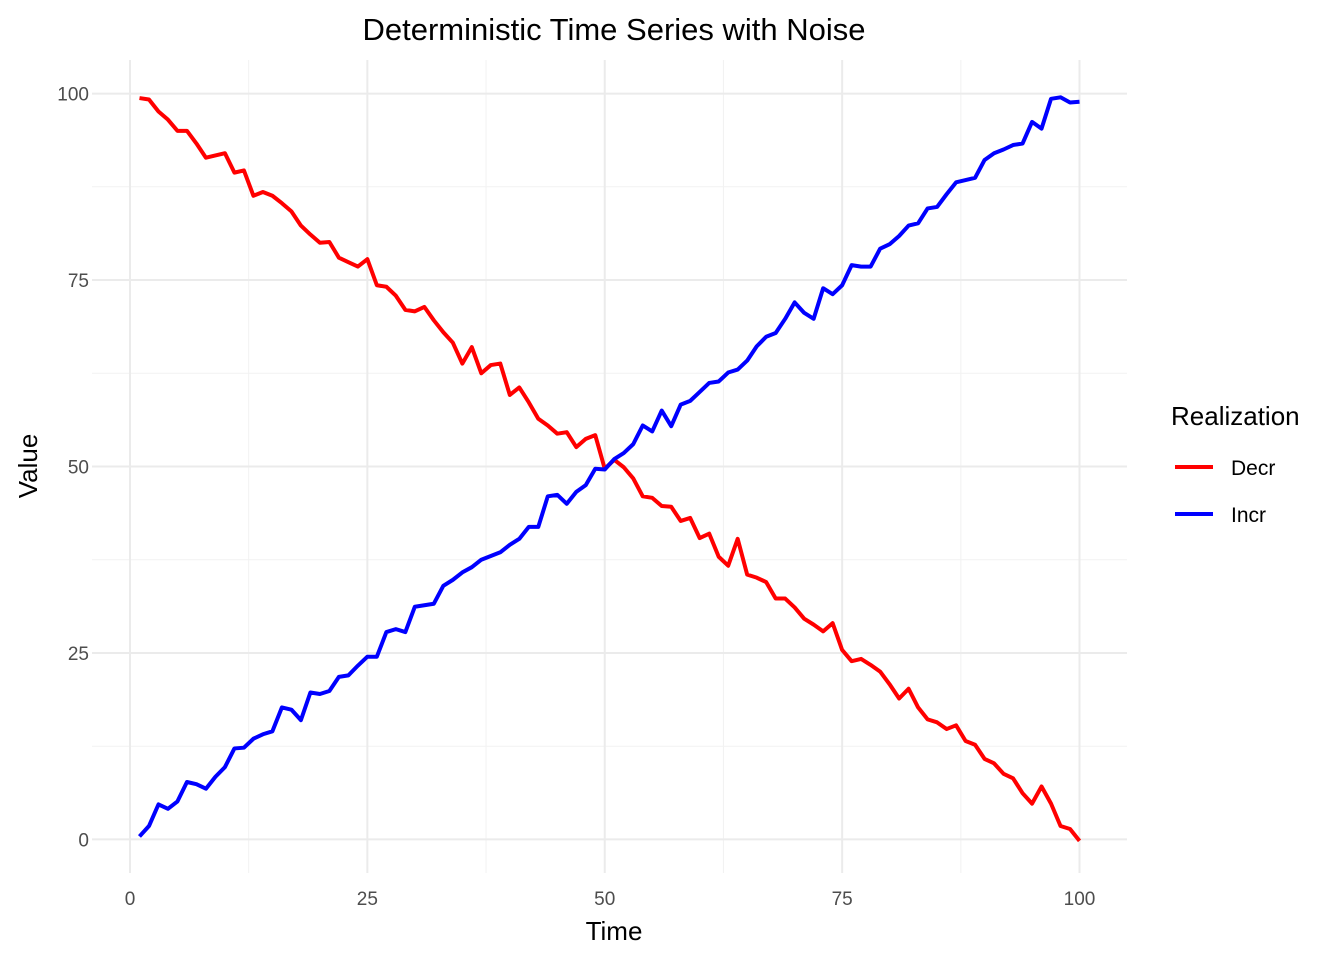 The image size is (1344, 960). I want to click on x-tick-labels: 0 25 50 75 100, so click(610, 899).